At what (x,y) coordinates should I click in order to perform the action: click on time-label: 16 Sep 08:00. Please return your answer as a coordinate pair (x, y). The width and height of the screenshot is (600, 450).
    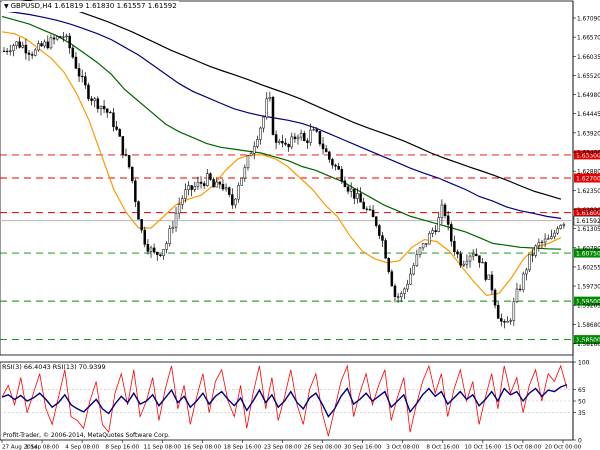
    Looking at the image, I should click on (203, 447).